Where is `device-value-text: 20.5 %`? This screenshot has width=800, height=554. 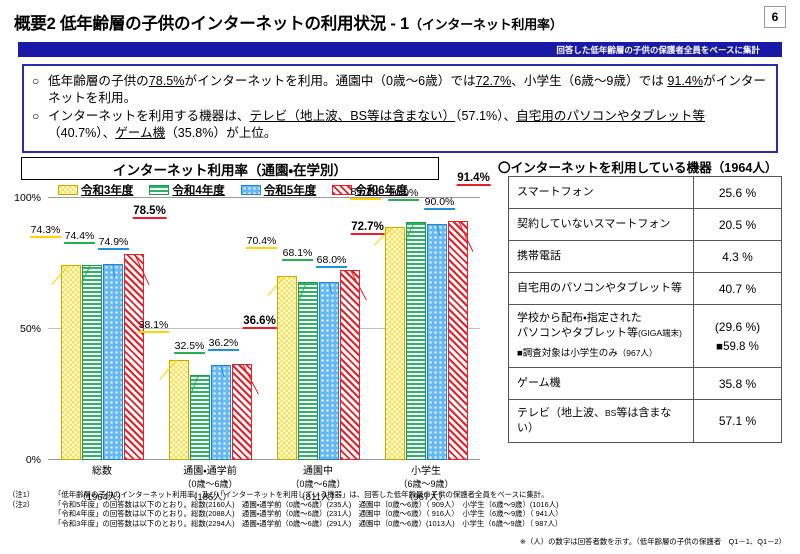 device-value-text: 20.5 % is located at coordinates (737, 224).